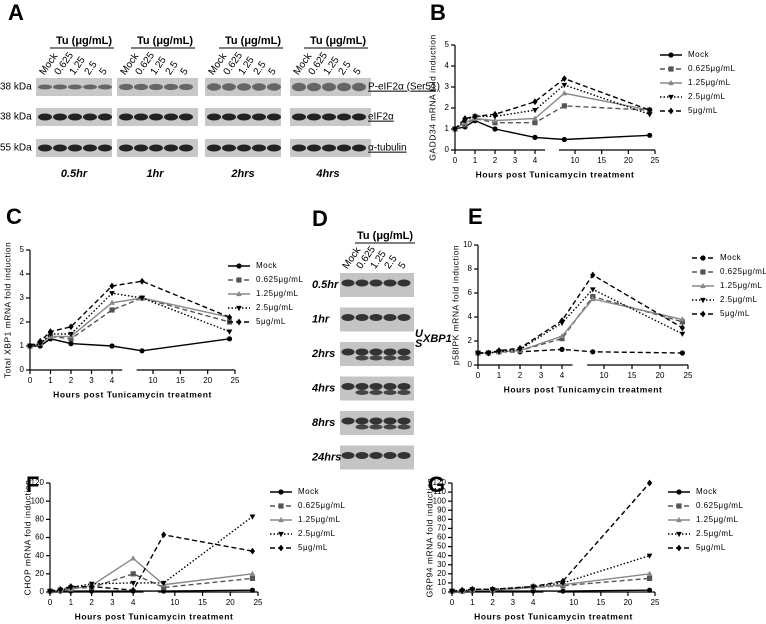  Describe the element at coordinates (320, 218) in the screenshot. I see `panel-label: D` at that location.